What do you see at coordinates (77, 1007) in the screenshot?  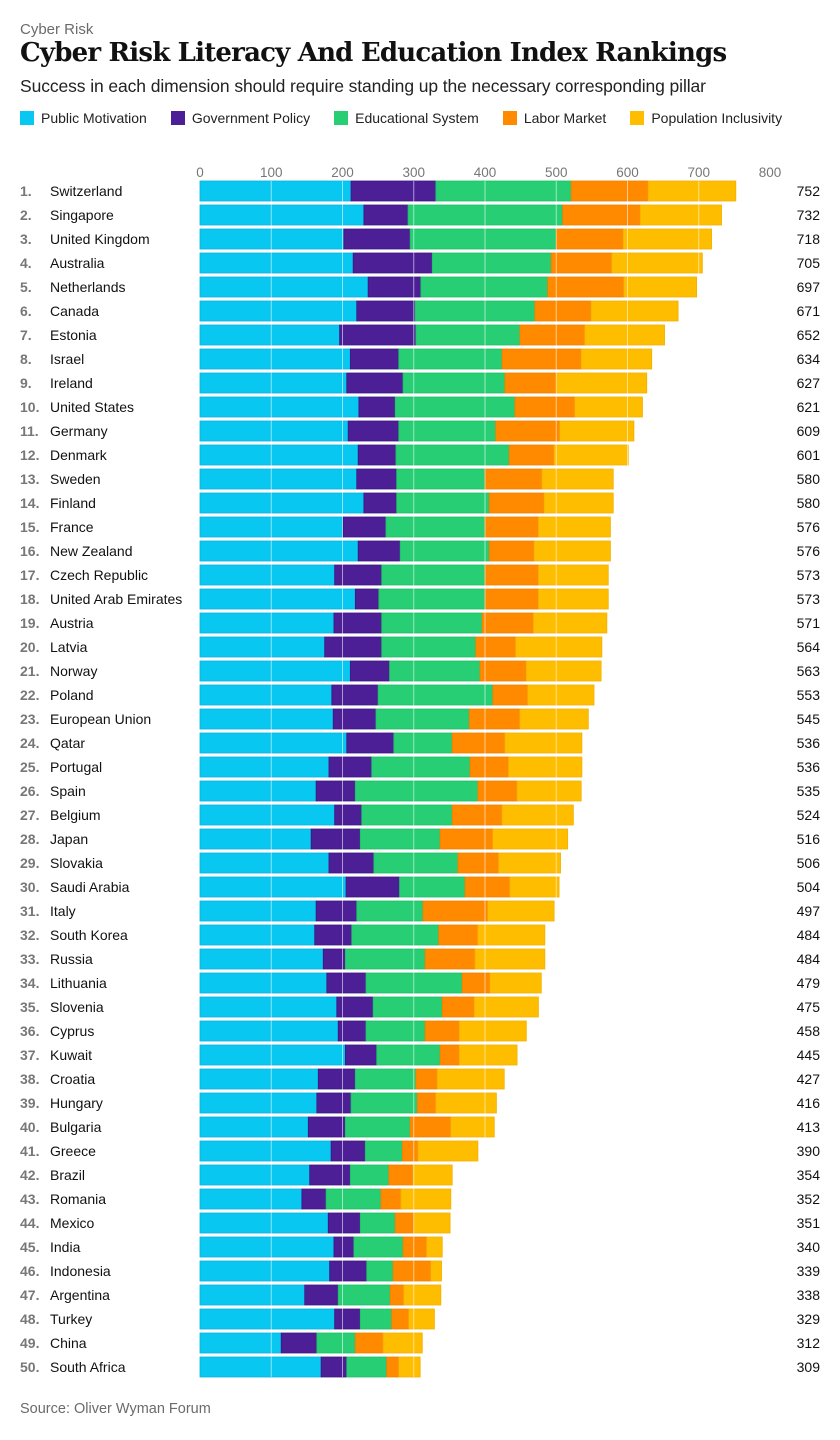 I see `country-label: Slovenia` at bounding box center [77, 1007].